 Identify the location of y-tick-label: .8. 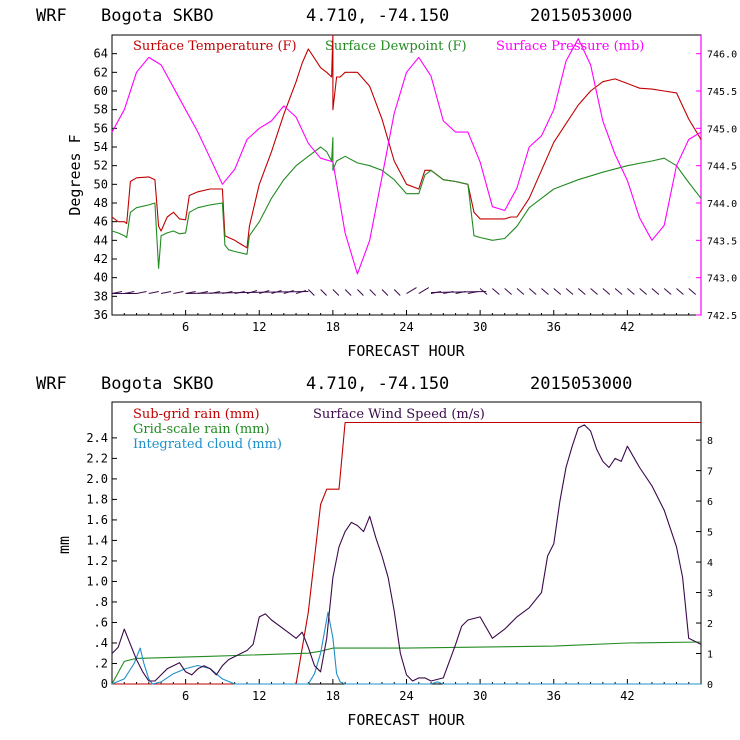
(101, 602).